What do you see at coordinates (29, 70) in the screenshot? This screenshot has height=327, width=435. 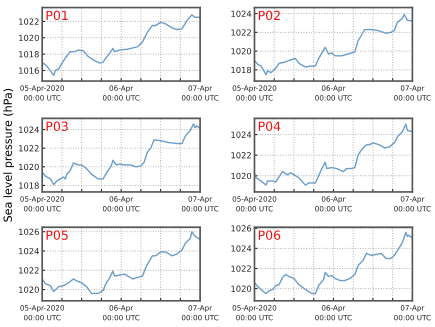 I see `y-tick-label: 1016` at bounding box center [29, 70].